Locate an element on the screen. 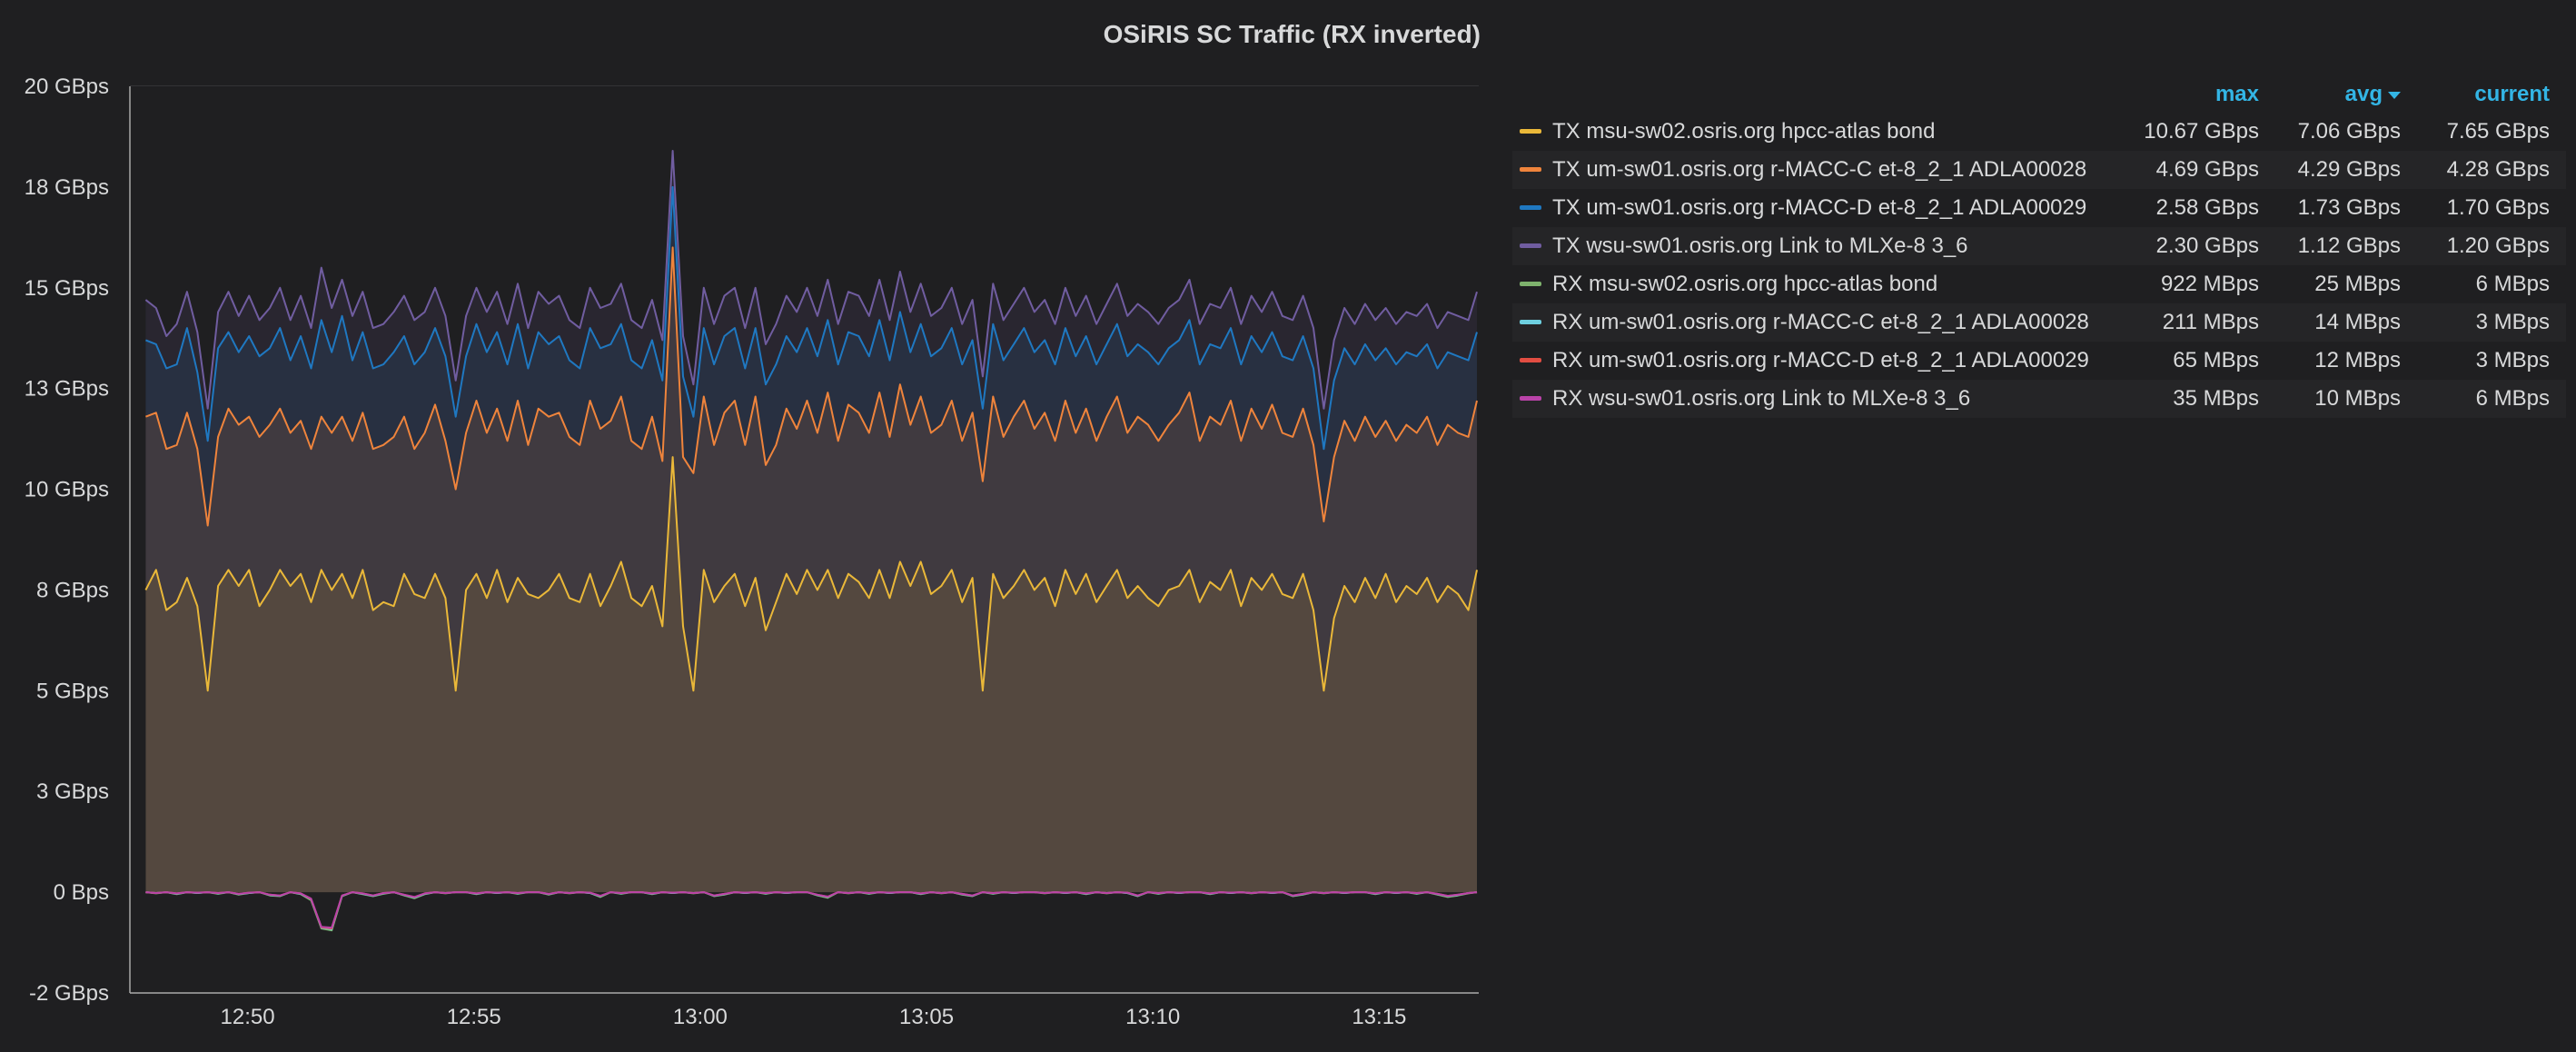 The image size is (2576, 1052). legend-sort-current: current is located at coordinates (2512, 94).